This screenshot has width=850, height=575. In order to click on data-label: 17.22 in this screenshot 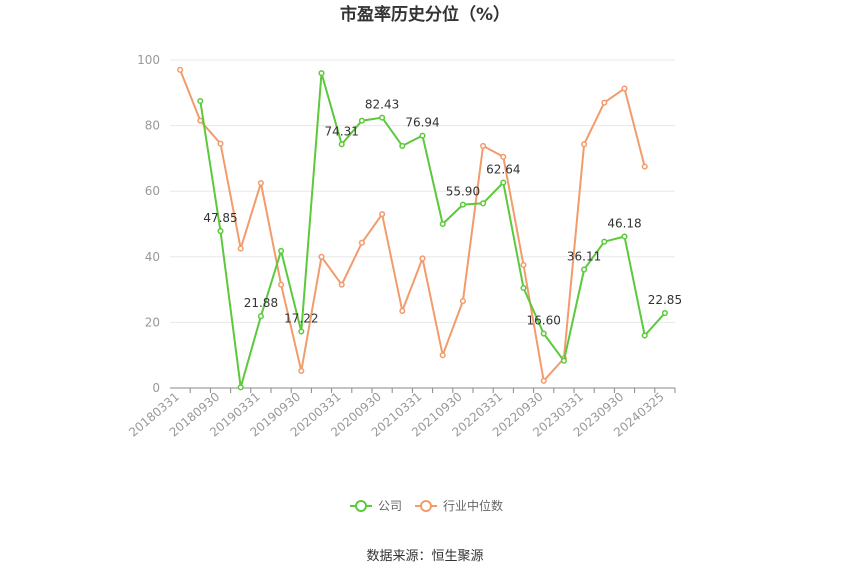, I will do `click(301, 319)`.